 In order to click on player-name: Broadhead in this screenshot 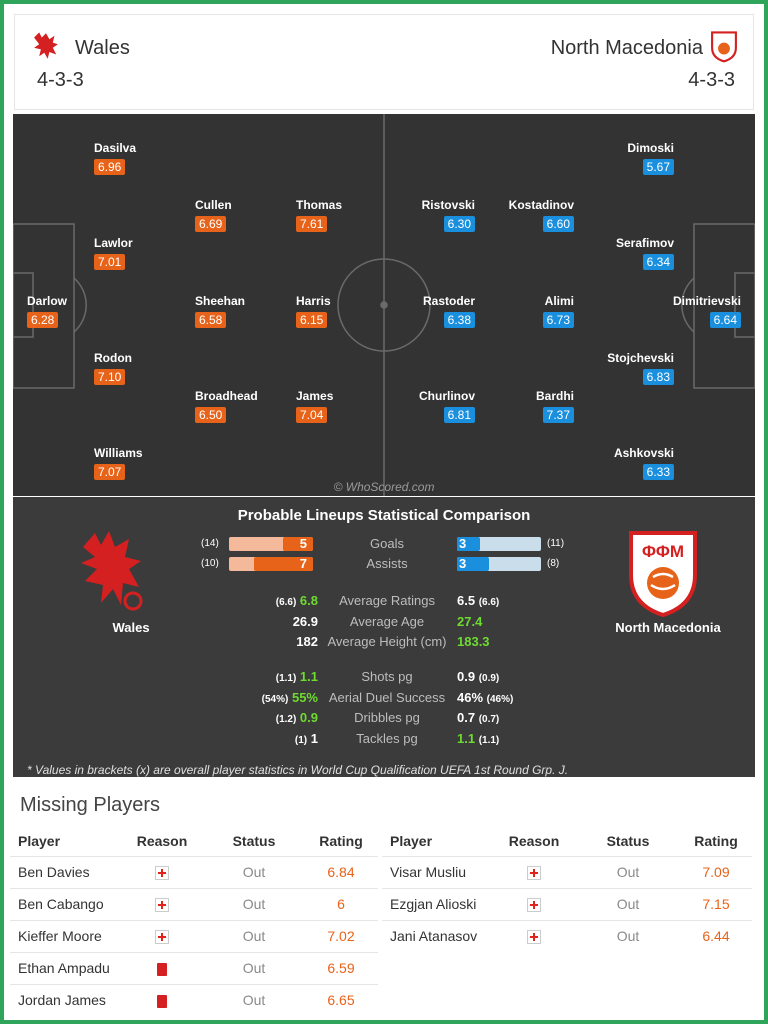, I will do `click(226, 396)`.